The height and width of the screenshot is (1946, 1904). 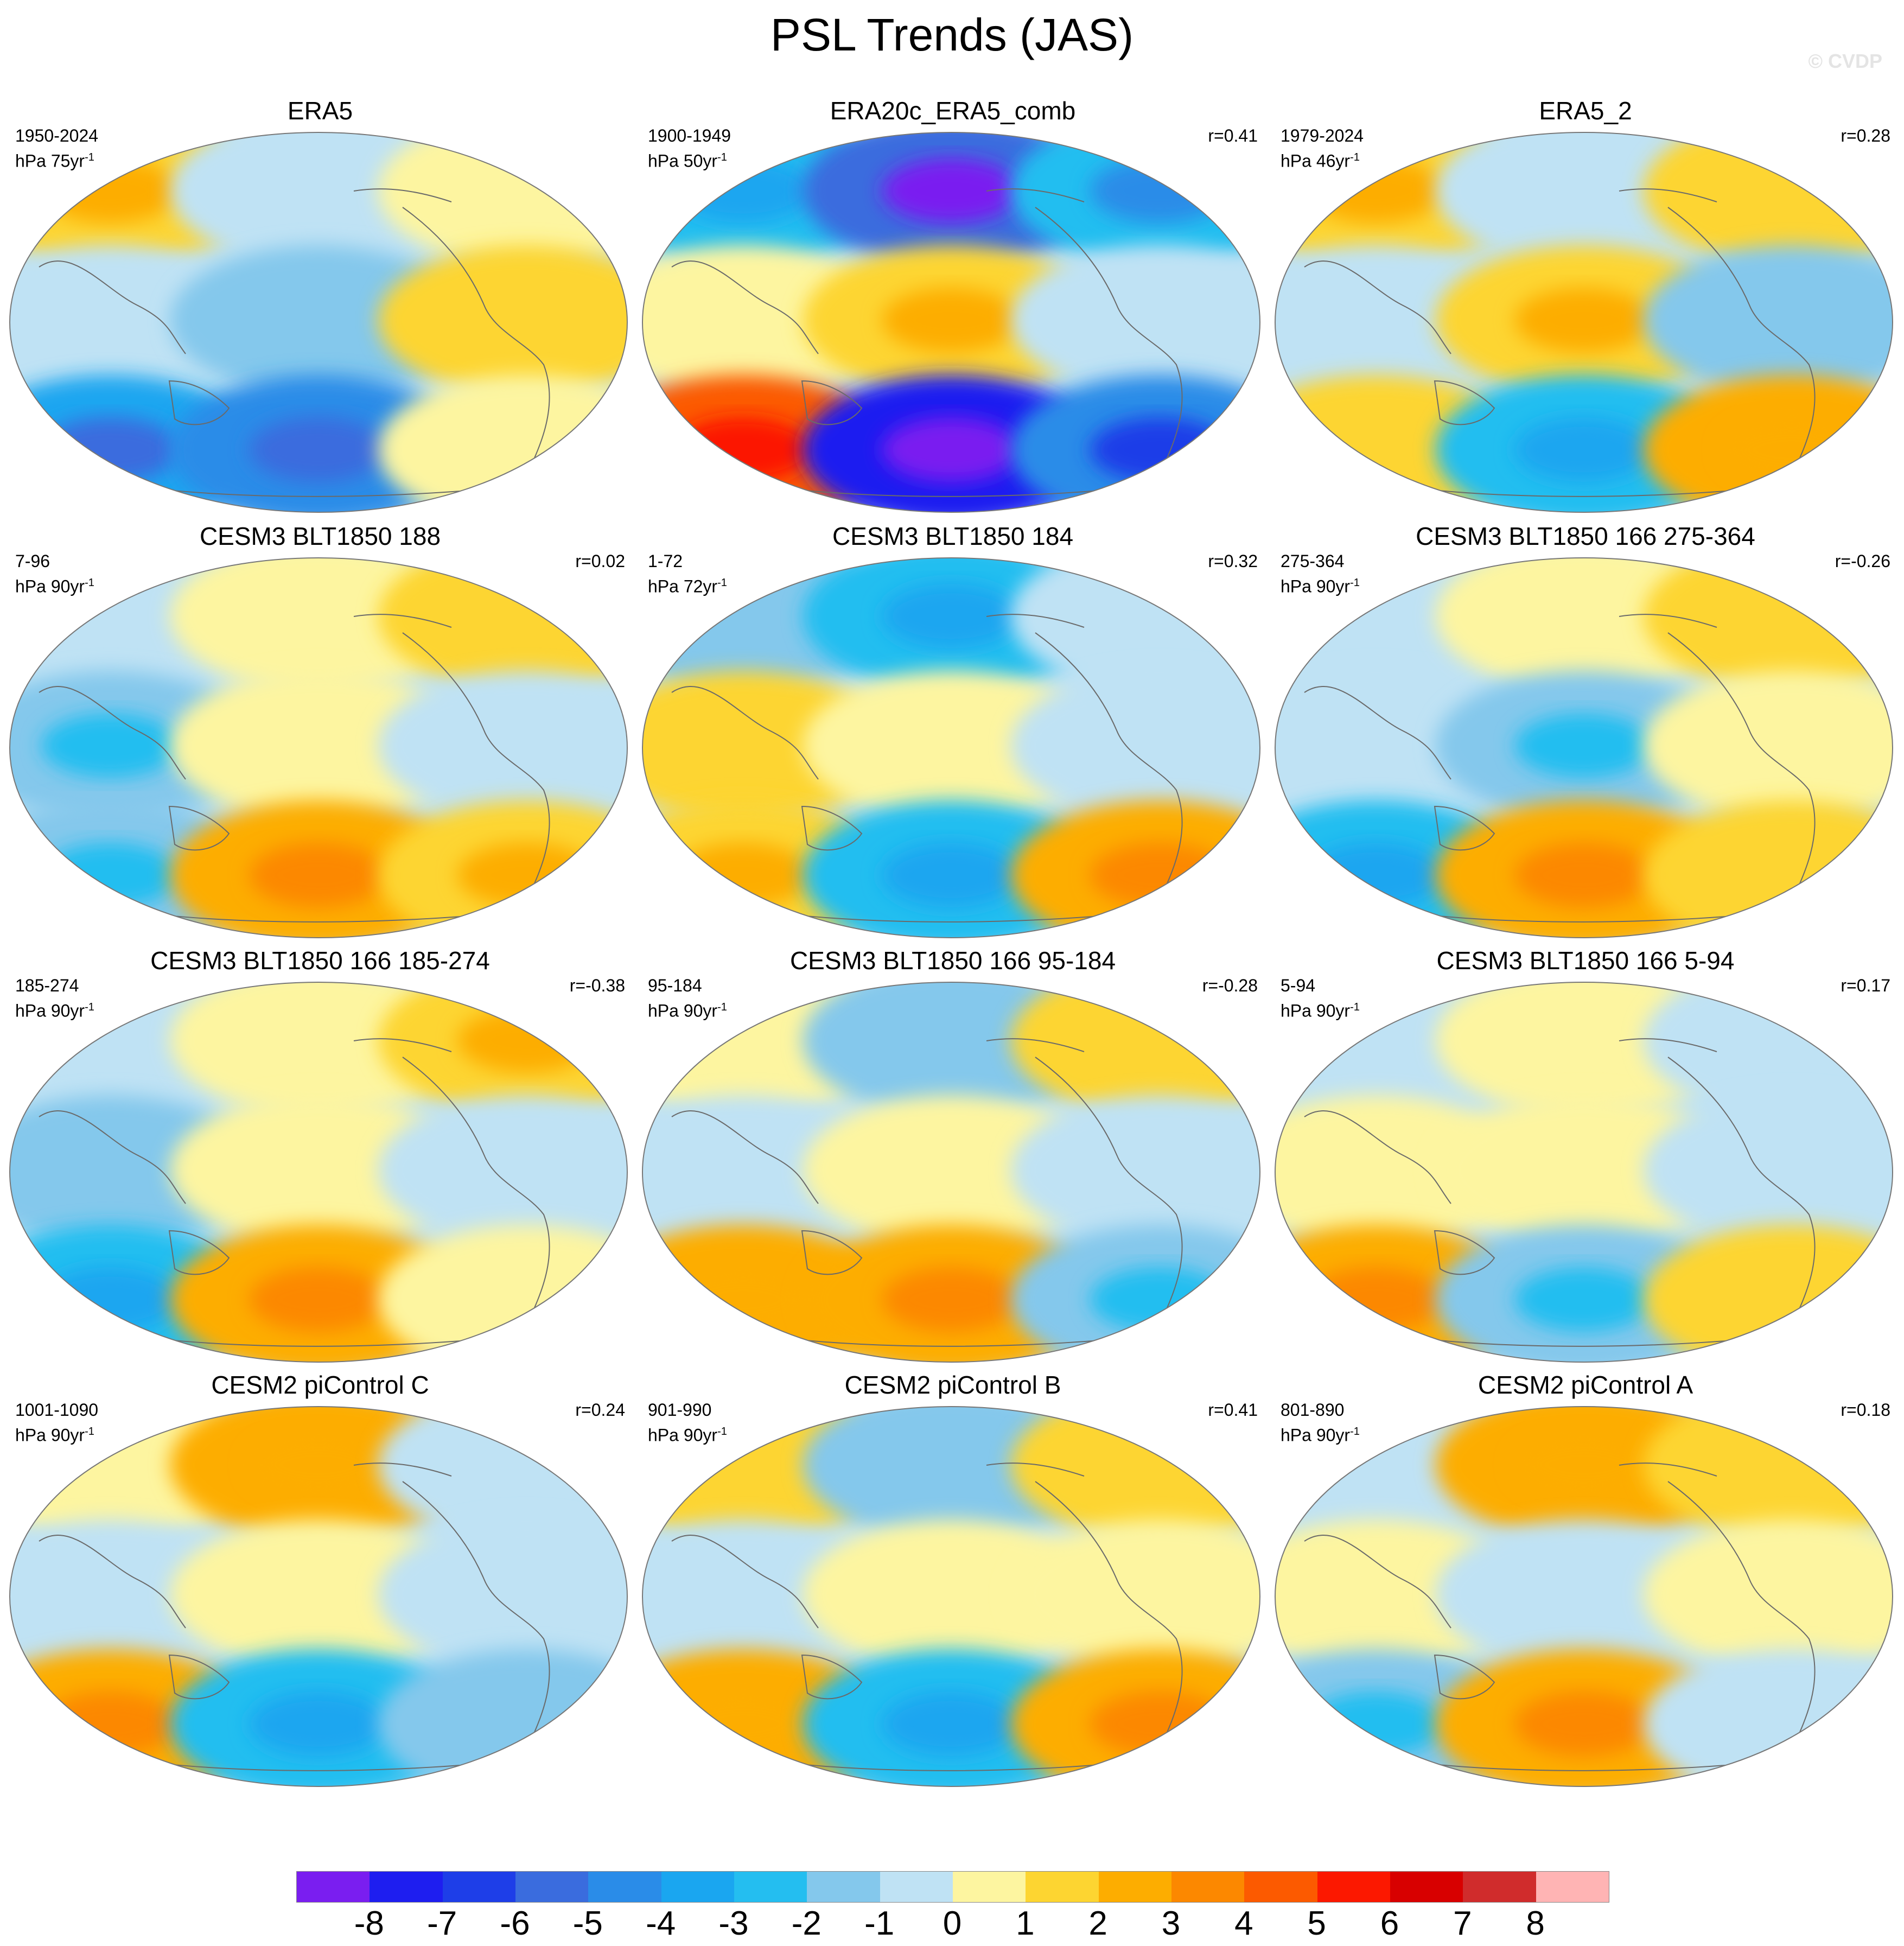 I want to click on panel-period: 5-94, so click(x=1298, y=985).